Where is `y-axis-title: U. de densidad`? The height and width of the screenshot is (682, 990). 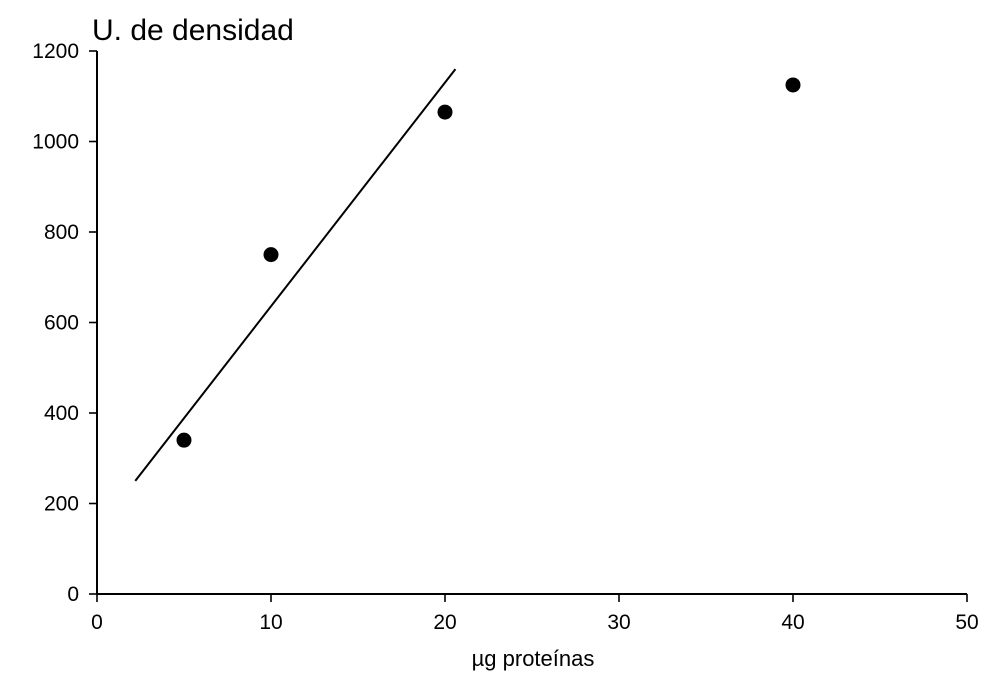
y-axis-title: U. de densidad is located at coordinates (193, 30).